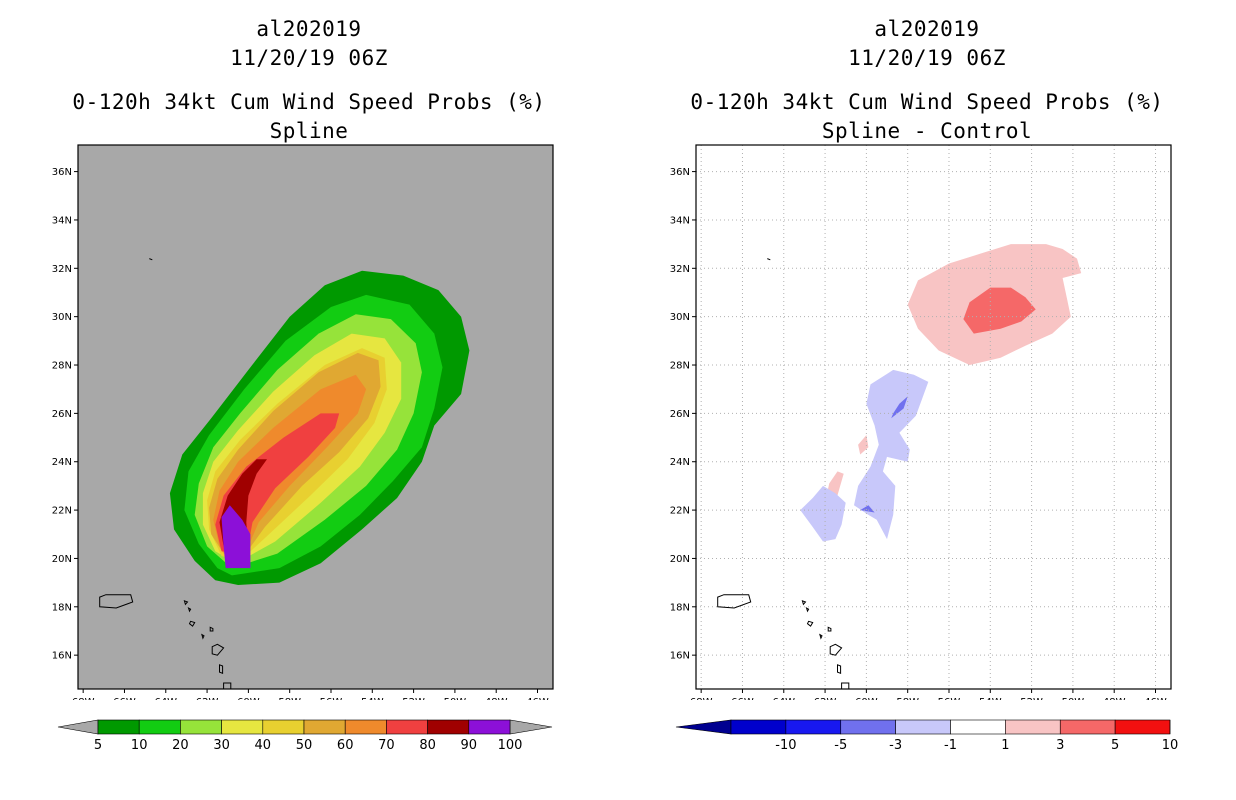  I want to click on colorbar-label-0: -10, so click(785, 745).